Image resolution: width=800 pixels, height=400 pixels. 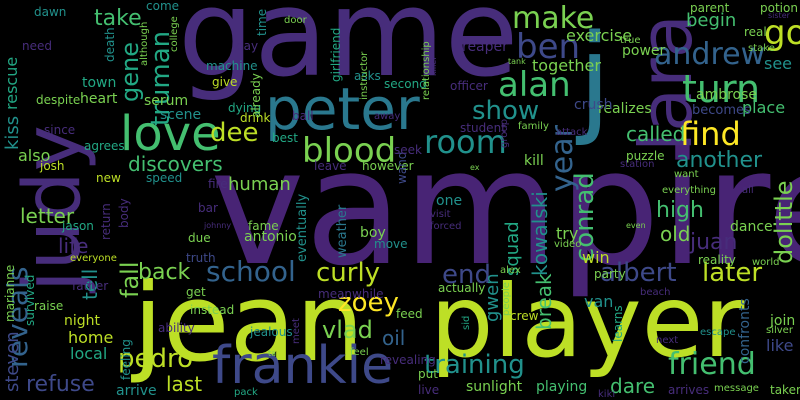 I want to click on word-letter: letter, so click(x=47, y=216).